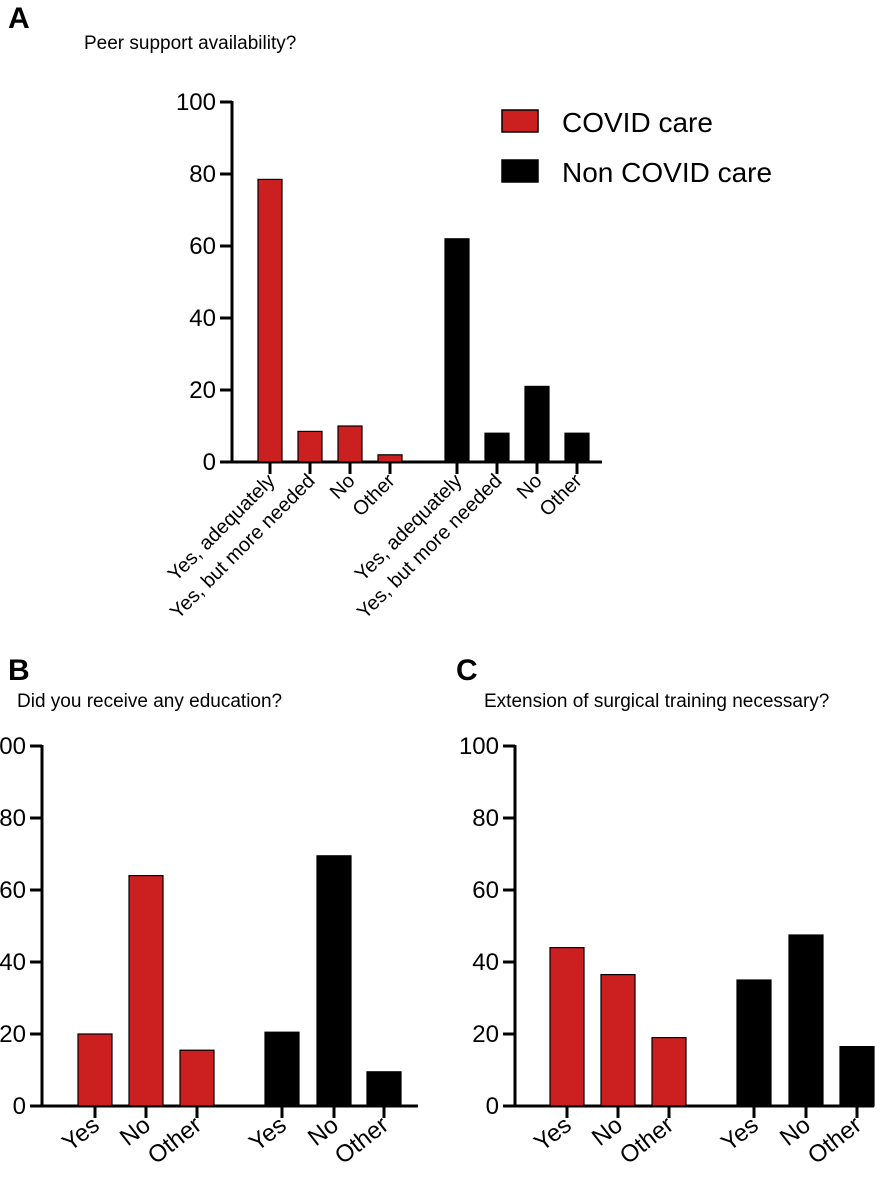  What do you see at coordinates (19, 670) in the screenshot?
I see `panel-b-letter: B` at bounding box center [19, 670].